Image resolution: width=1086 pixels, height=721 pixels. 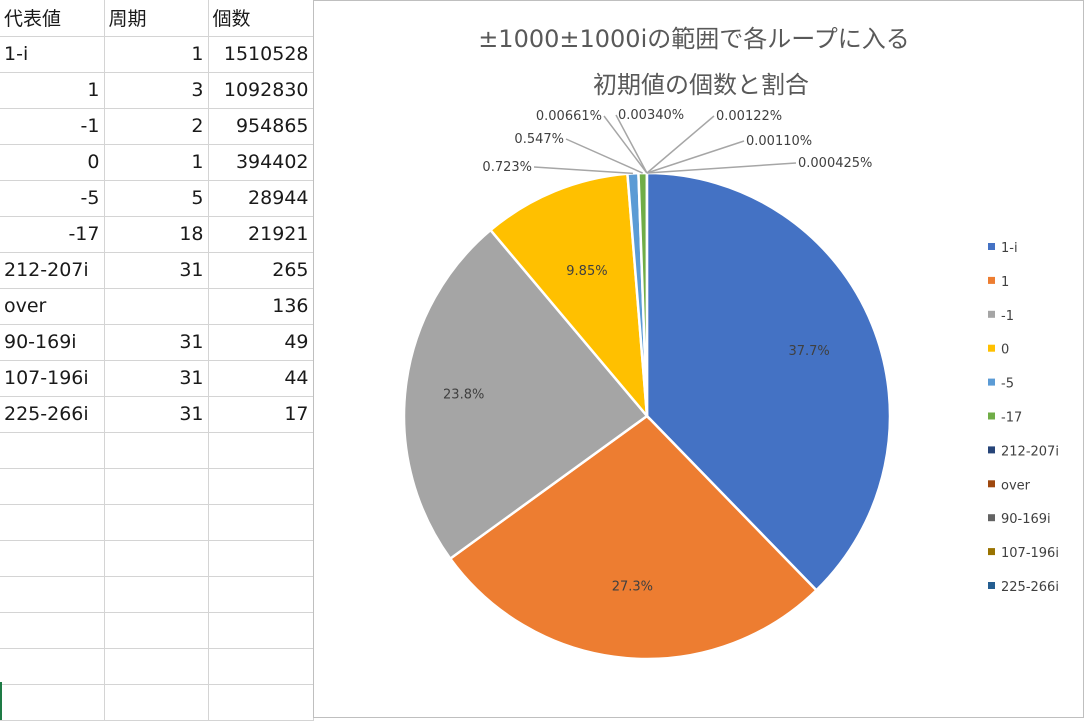 I want to click on cell-period: 3, so click(x=156, y=90).